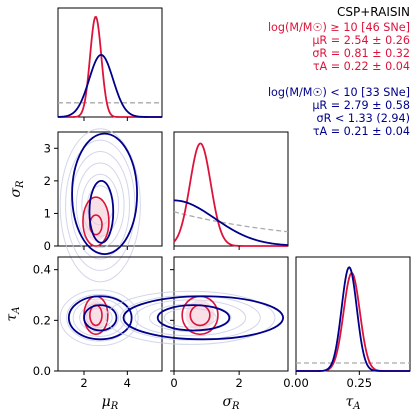 The width and height of the screenshot is (416, 414). I want to click on tau-sigma-low-mass-inner, so click(193, 318).